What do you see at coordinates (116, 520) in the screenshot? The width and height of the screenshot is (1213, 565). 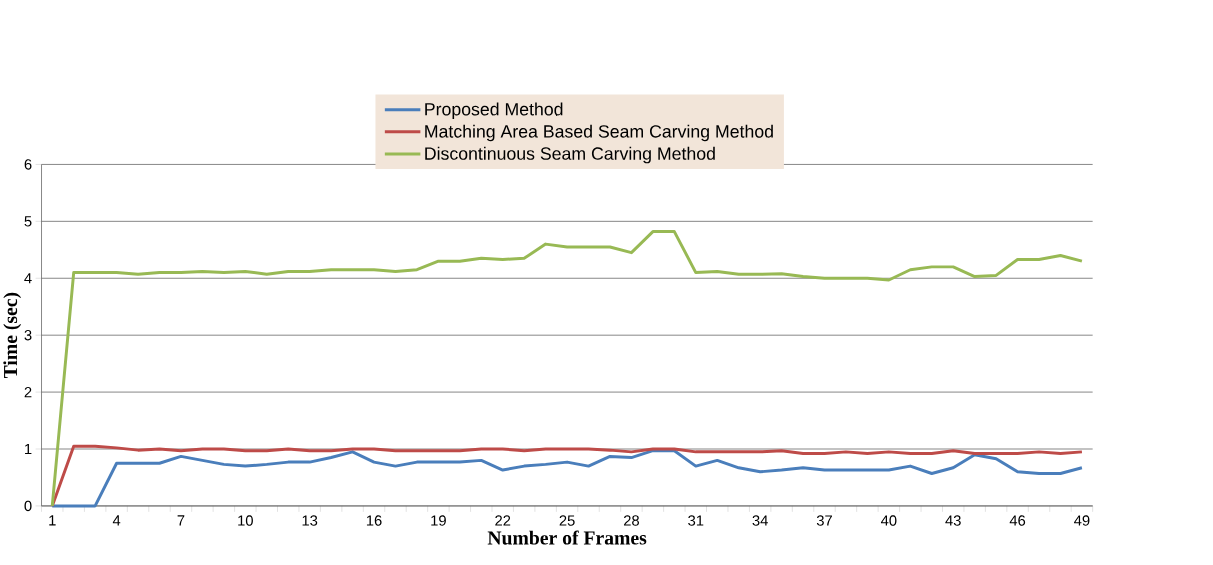 I see `x-tick-label: 4` at bounding box center [116, 520].